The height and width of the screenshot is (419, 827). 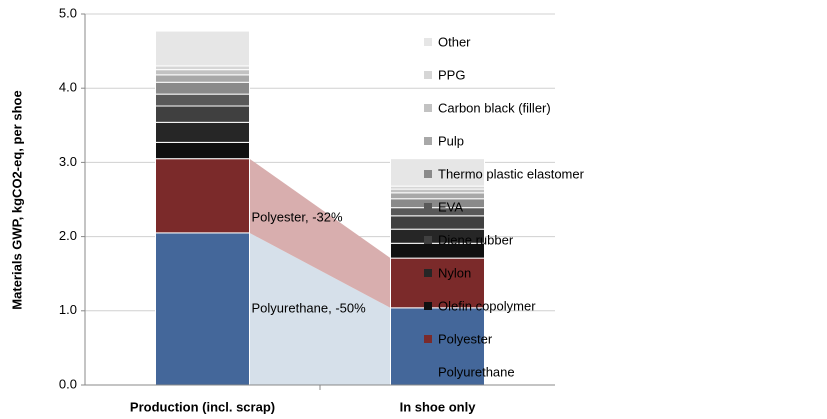 I want to click on y-tick-label: 3.0, so click(x=68, y=161).